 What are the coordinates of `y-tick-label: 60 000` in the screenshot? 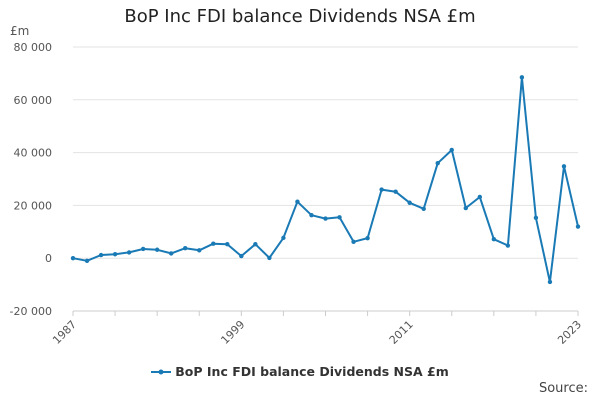 It's located at (33, 100).